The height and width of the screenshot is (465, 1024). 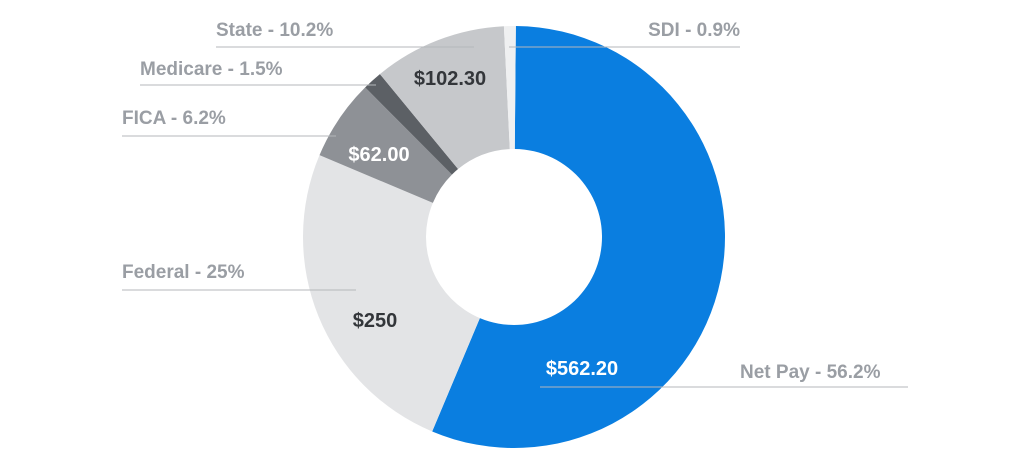 I want to click on slice-federal, so click(x=391, y=293).